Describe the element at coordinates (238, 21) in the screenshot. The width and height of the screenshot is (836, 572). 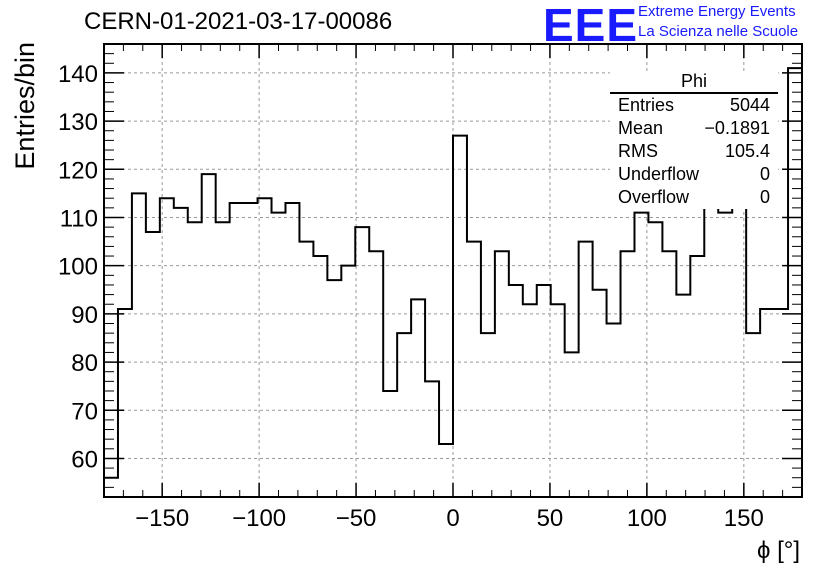
I see `chart-title: CERN-01-2021-03-17-00086` at that location.